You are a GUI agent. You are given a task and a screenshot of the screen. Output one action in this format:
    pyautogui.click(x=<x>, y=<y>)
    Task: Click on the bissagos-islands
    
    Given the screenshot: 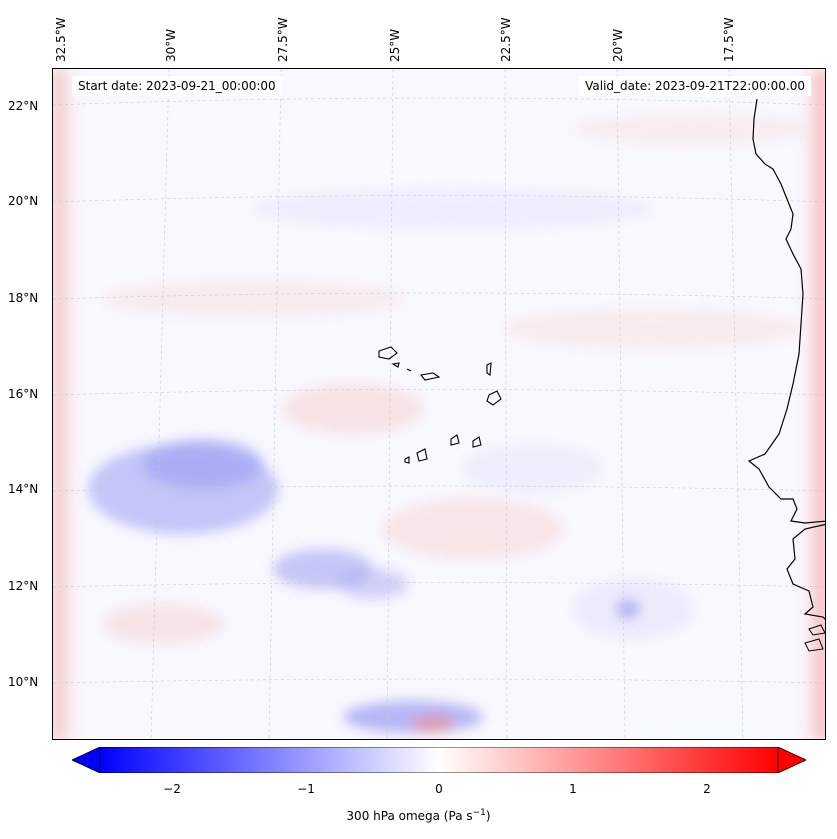 What is the action you would take?
    pyautogui.click(x=814, y=638)
    